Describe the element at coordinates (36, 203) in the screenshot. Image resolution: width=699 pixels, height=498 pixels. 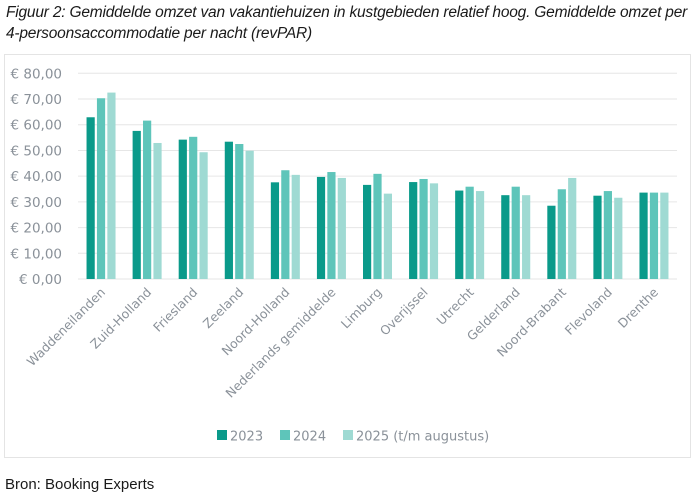
I see `y-tick-label: € 30,00` at that location.